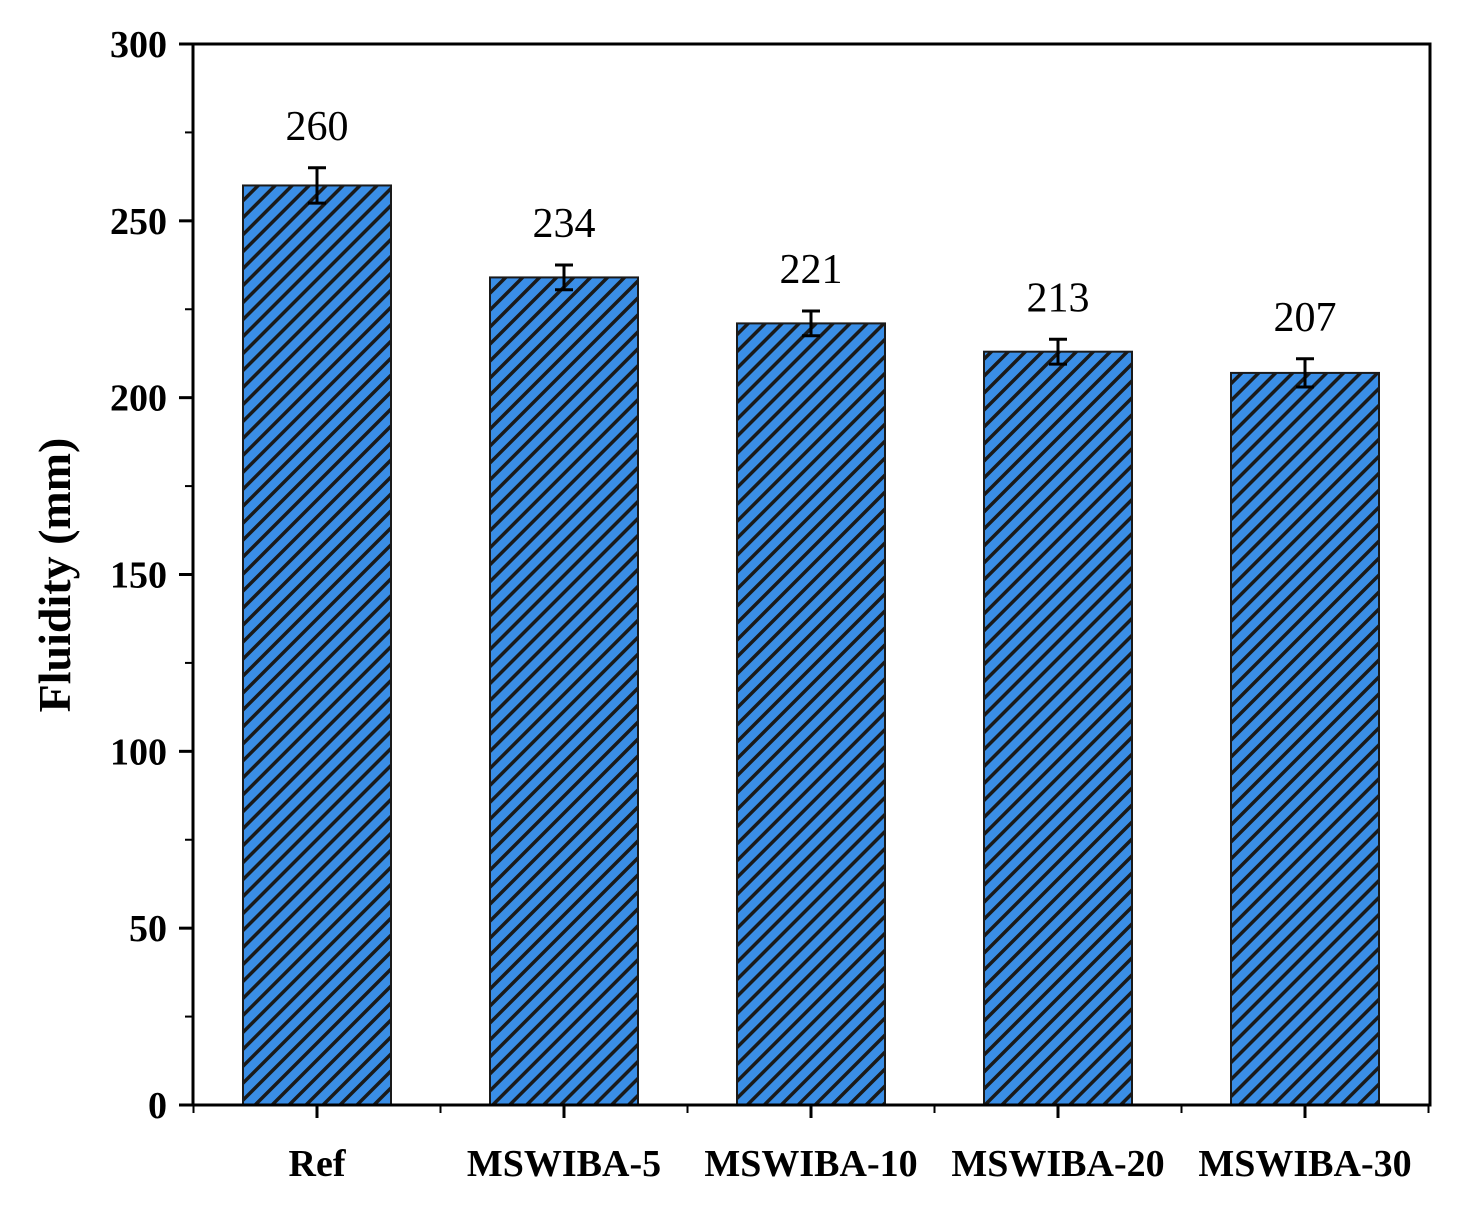  I want to click on data-label-MSWIBA-10: 221, so click(811, 270).